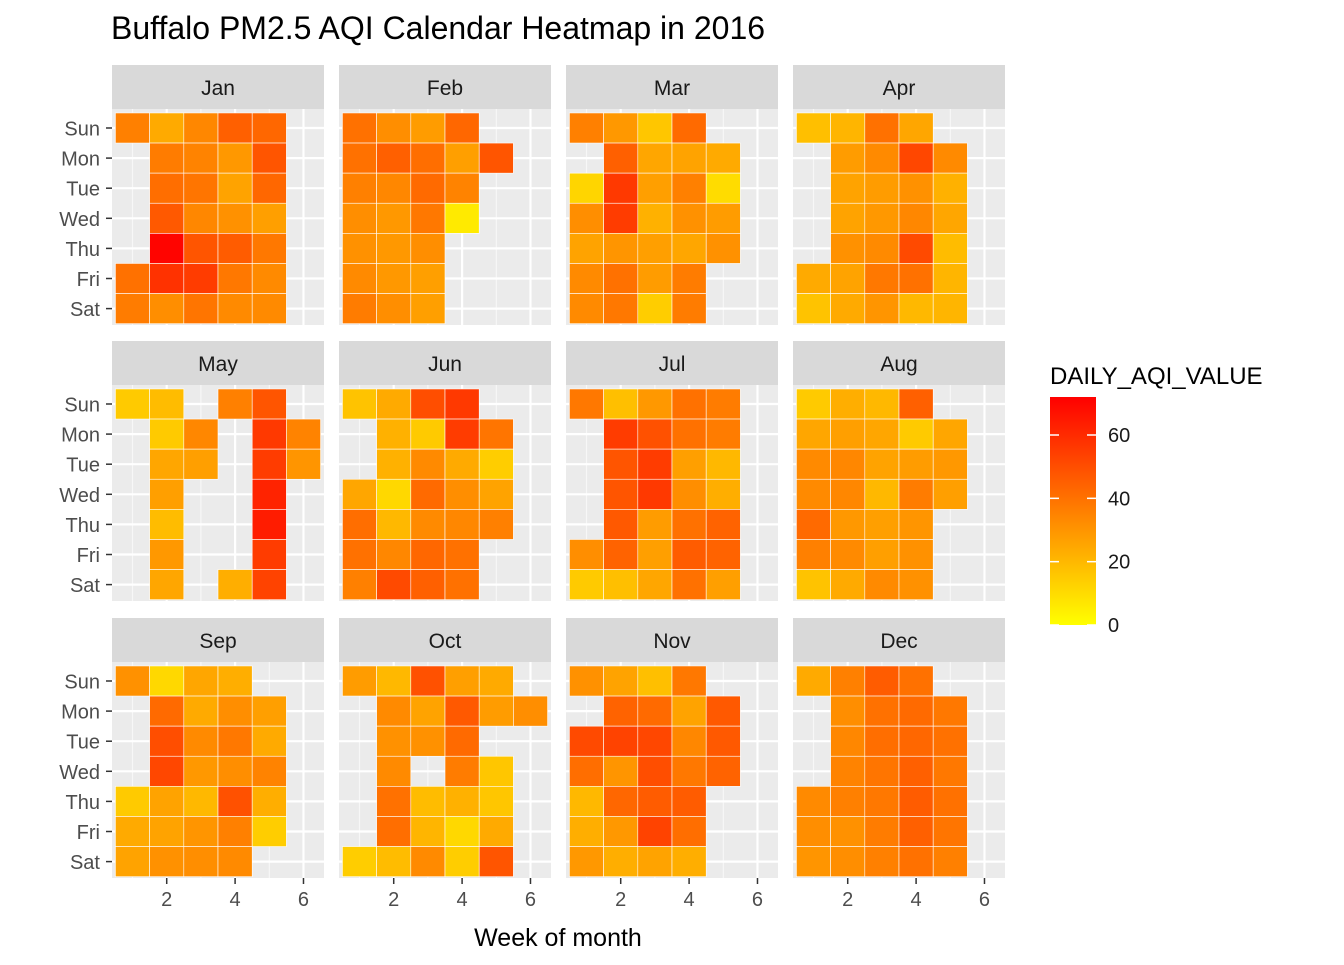 The height and width of the screenshot is (965, 1344). I want to click on x-axis-label: Week of month, so click(558, 938).